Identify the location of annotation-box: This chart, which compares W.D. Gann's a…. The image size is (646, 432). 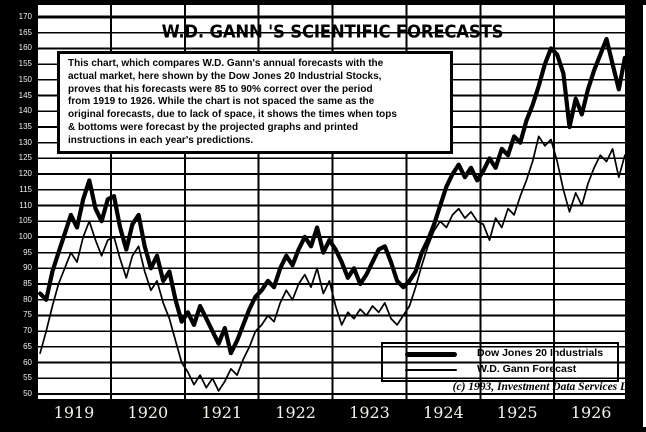
(255, 102).